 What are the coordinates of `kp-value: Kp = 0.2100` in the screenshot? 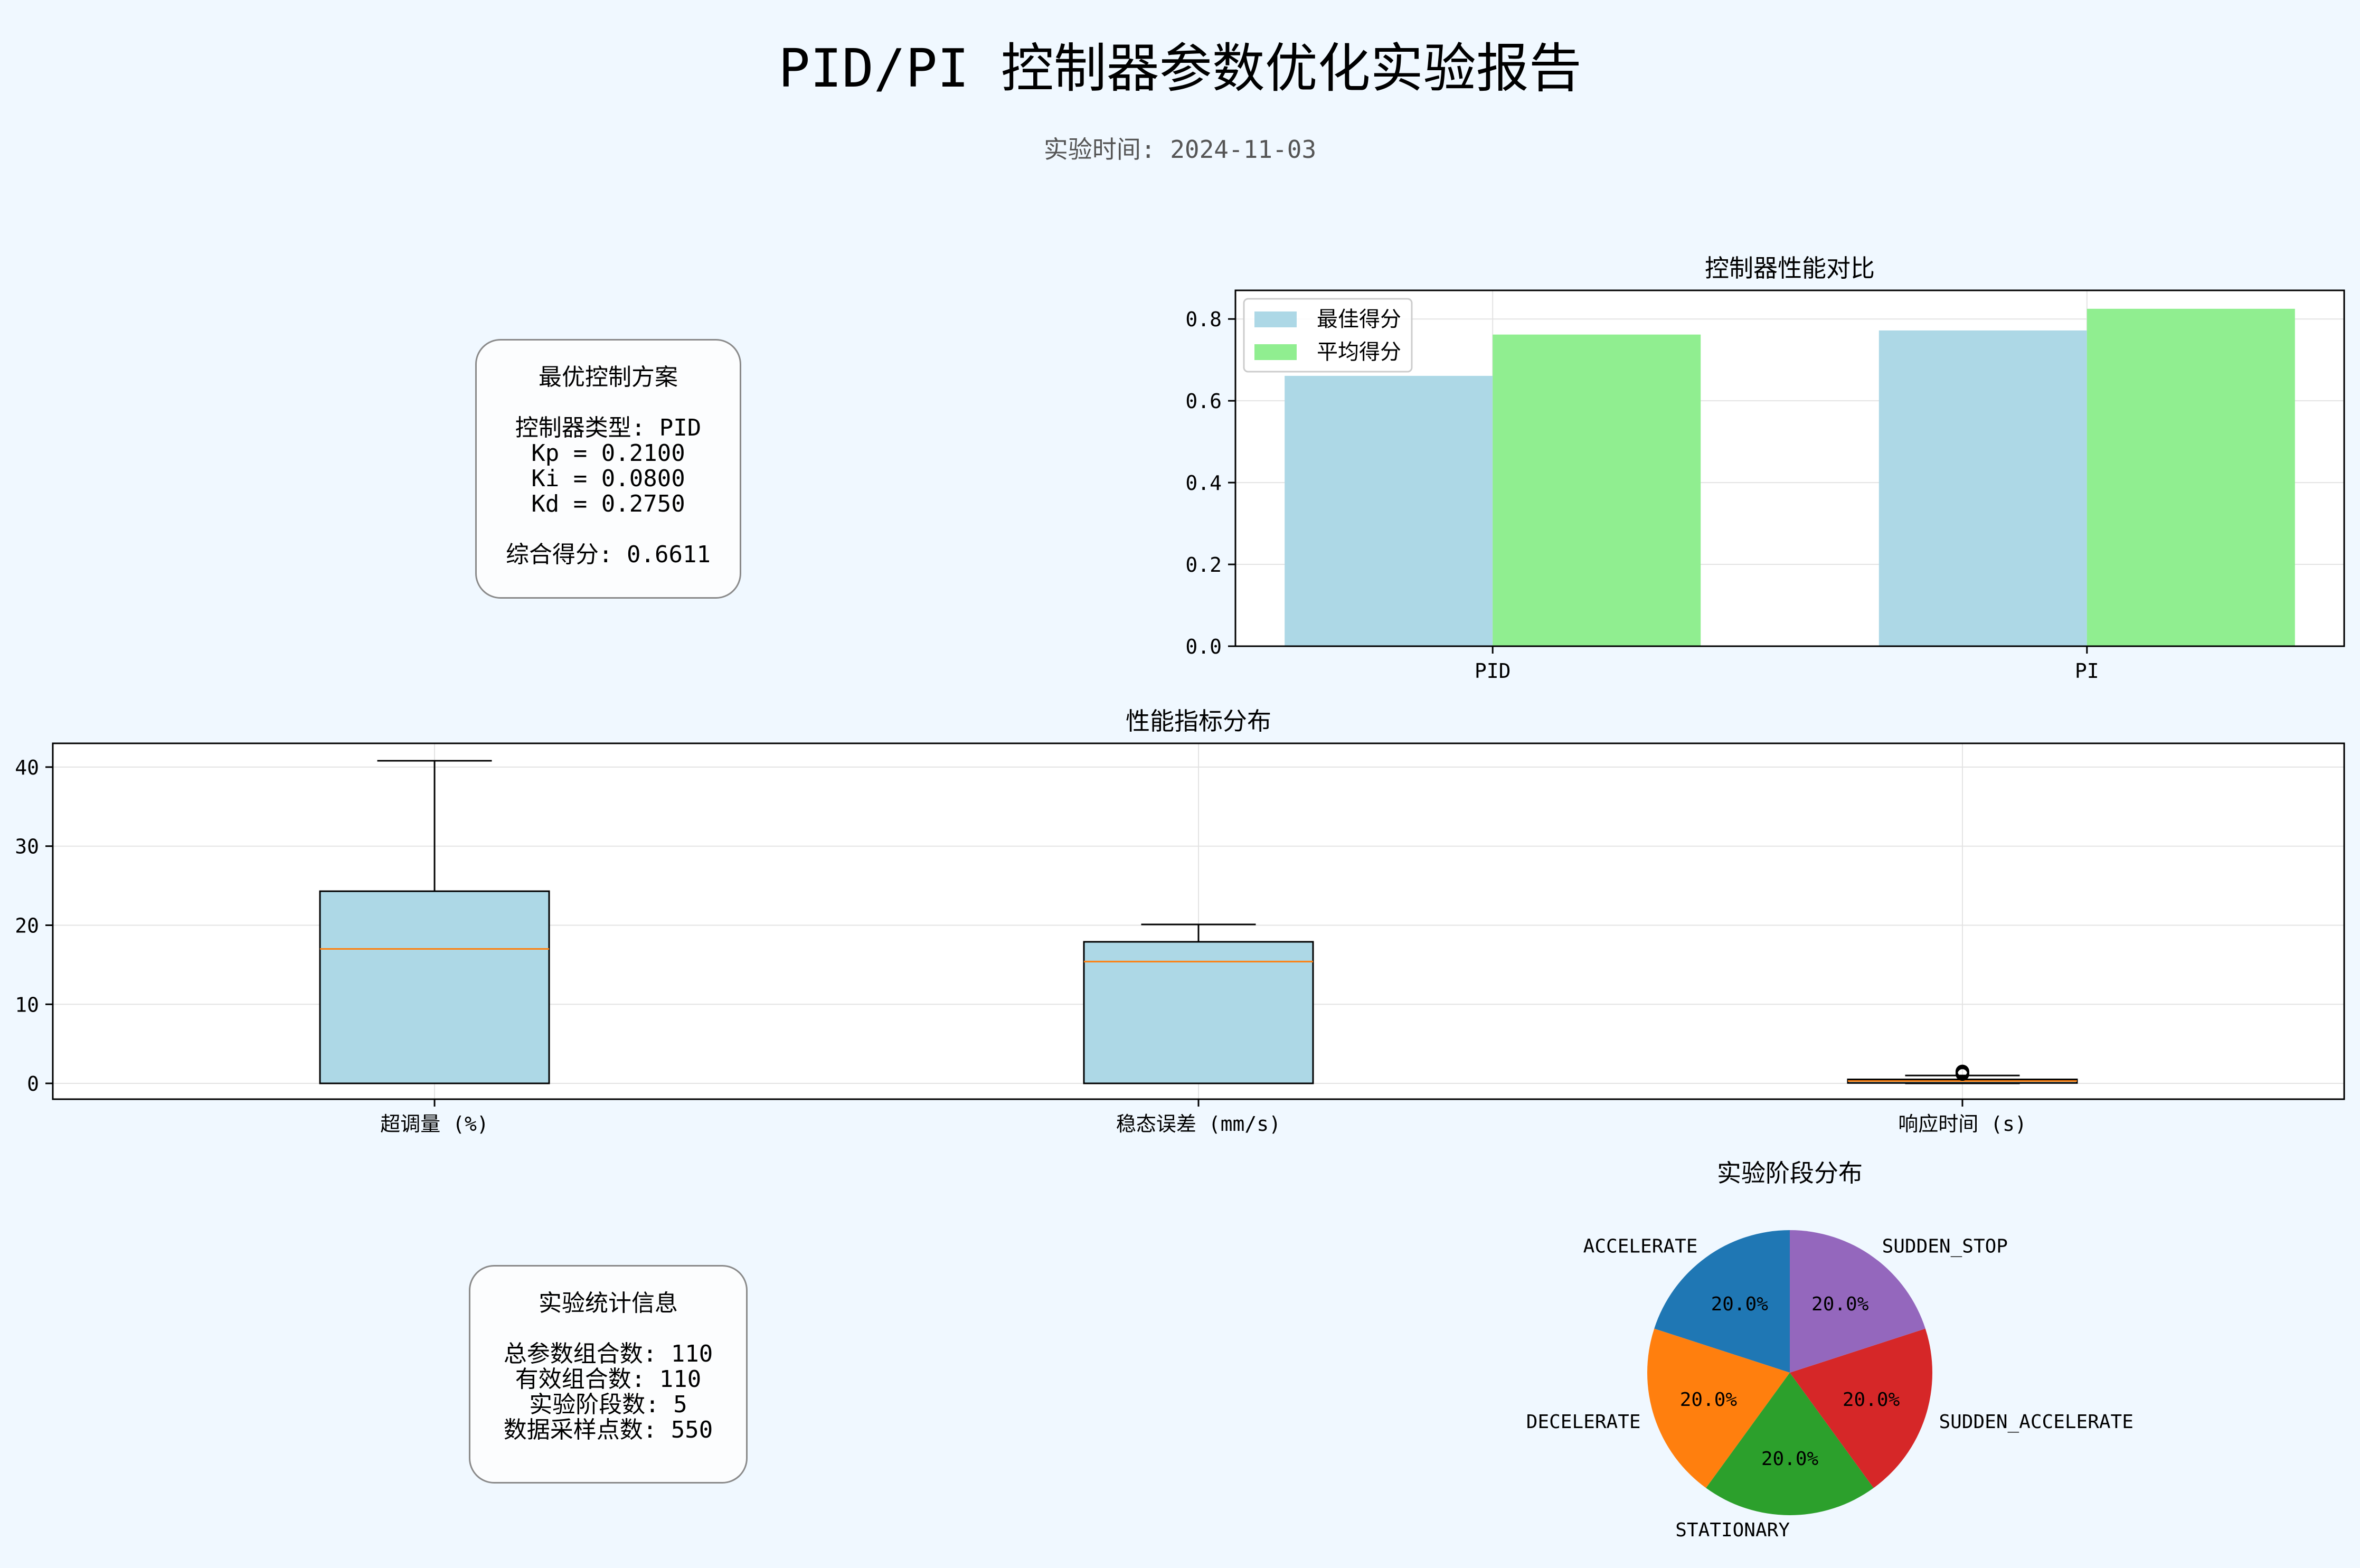 It's located at (608, 453).